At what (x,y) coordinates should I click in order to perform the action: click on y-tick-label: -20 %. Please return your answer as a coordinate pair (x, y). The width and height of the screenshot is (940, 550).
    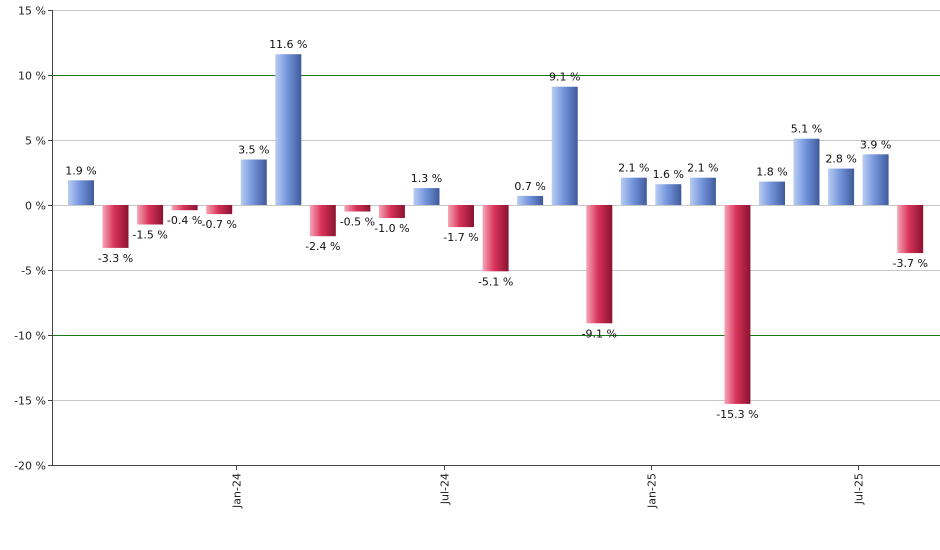
    Looking at the image, I should click on (30, 466).